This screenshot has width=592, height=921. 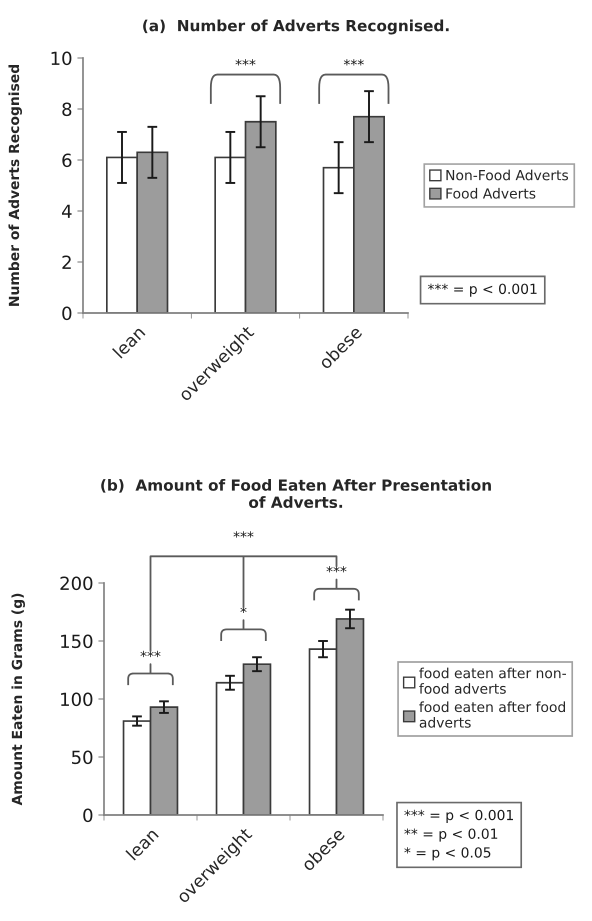 What do you see at coordinates (296, 493) in the screenshot?
I see `chart-title: (b) Amount of Food Eaten After Presentation of Adverts.` at bounding box center [296, 493].